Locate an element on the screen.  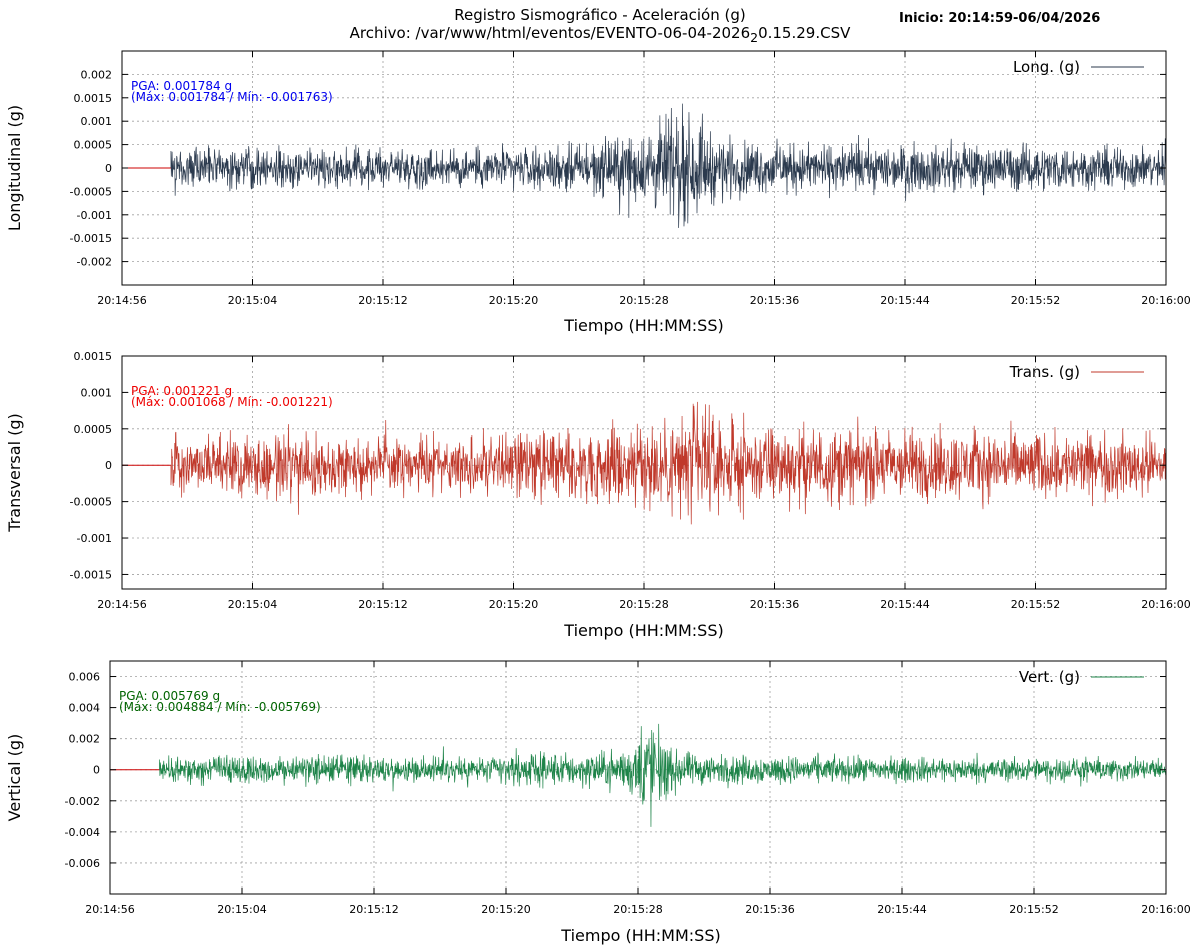
start-time-label: Inicio: 20:14:59-06/04/2026 is located at coordinates (1000, 18).